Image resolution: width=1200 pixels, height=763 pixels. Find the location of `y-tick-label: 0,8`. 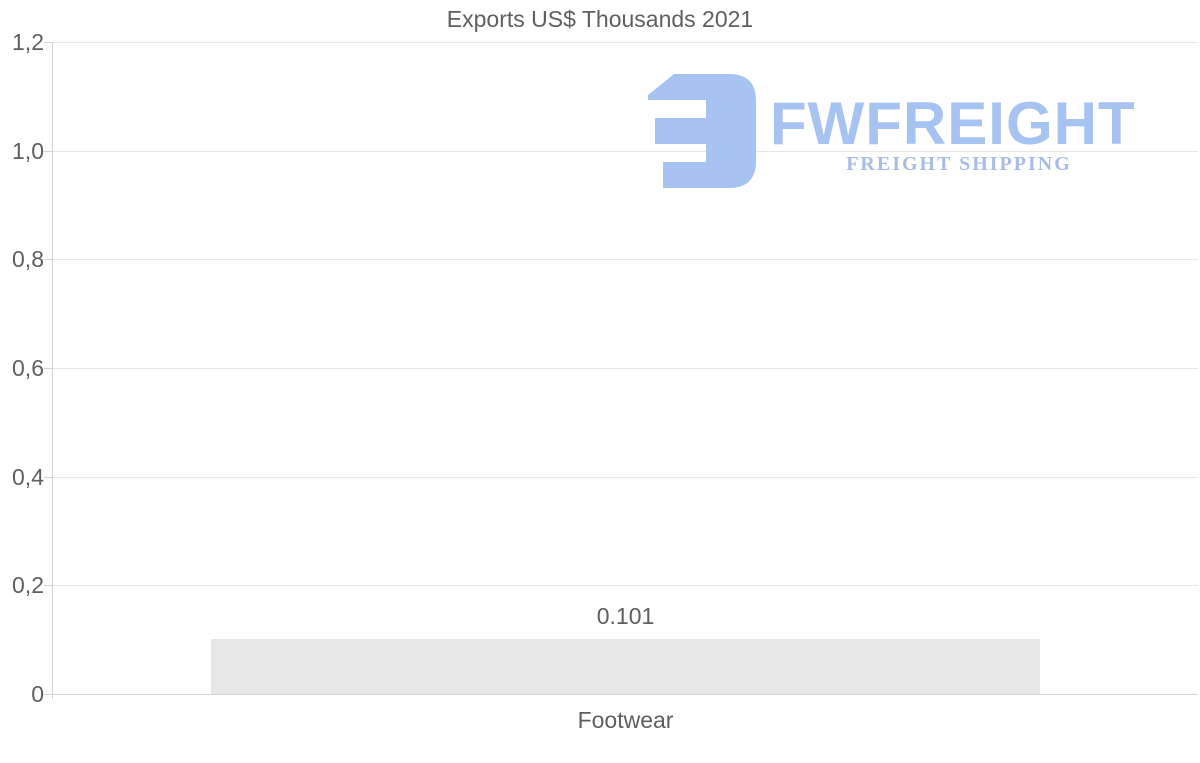

y-tick-label: 0,8 is located at coordinates (28, 259).